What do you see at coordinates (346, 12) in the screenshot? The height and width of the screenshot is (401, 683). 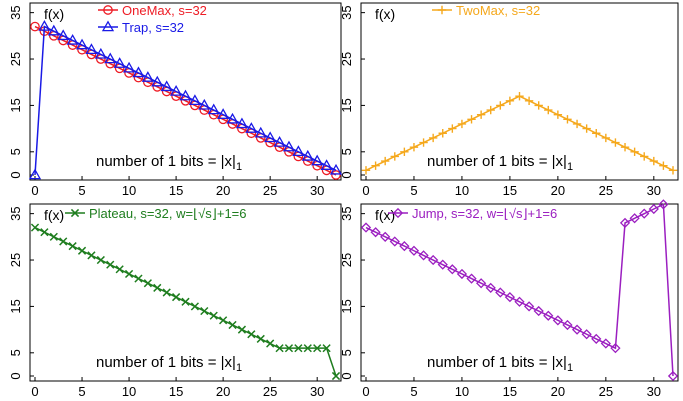 I see `y-tick-label: 35` at bounding box center [346, 12].